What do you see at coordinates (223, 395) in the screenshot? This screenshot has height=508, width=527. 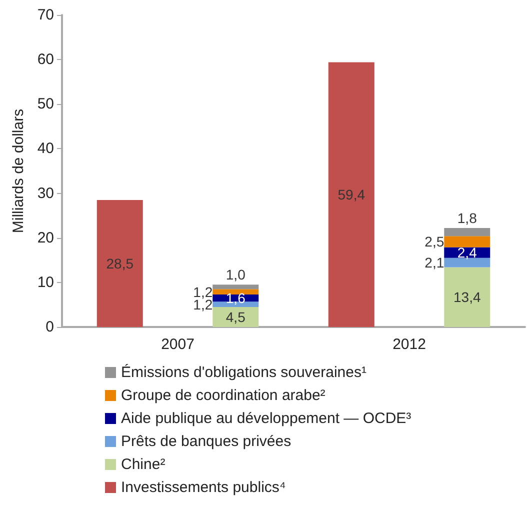 I see `legend-label: Groupe de coordination arabe²` at bounding box center [223, 395].